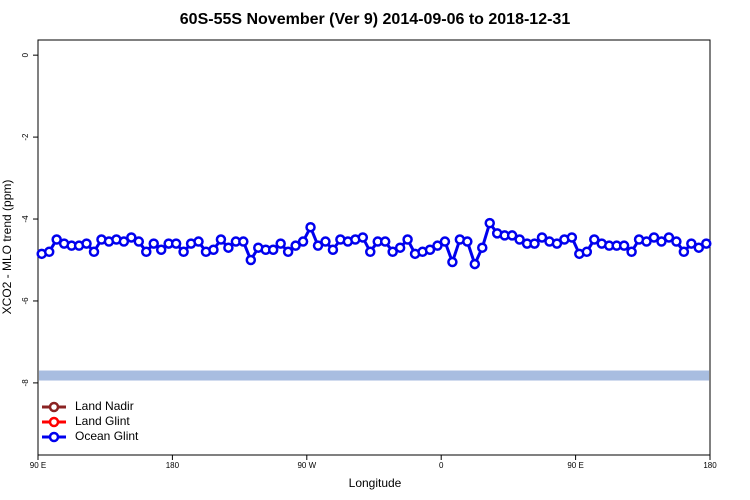  What do you see at coordinates (375, 483) in the screenshot?
I see `x-axis-label: Longitude` at bounding box center [375, 483].